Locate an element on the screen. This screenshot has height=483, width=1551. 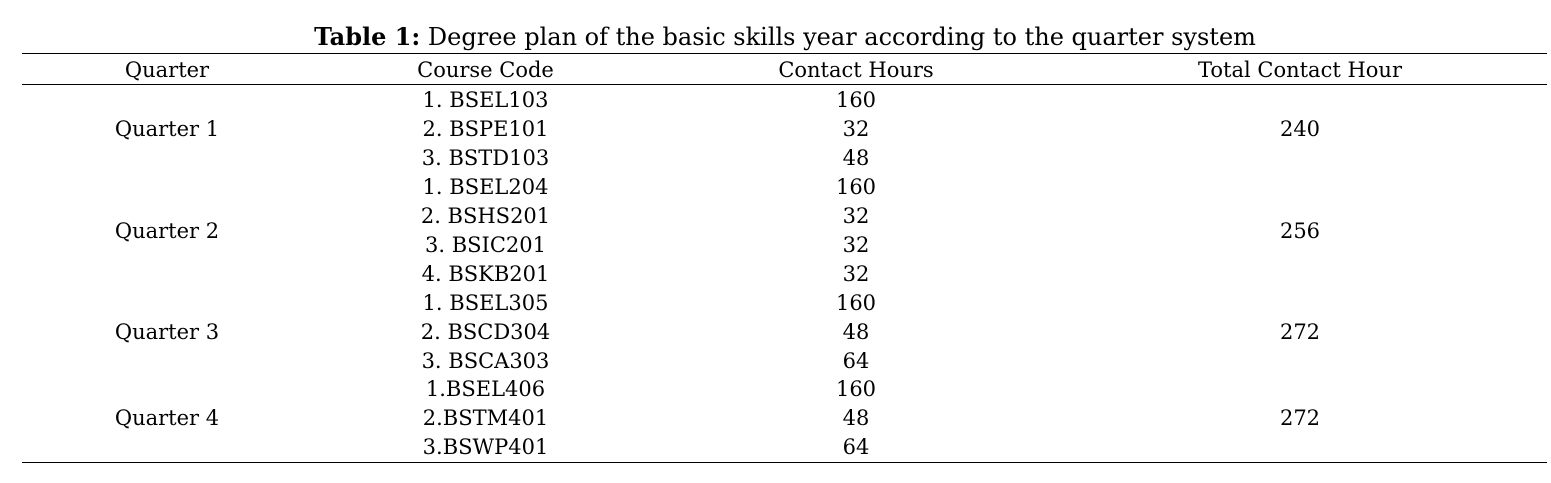
course-code: 4. BSKB201 is located at coordinates (485, 274).